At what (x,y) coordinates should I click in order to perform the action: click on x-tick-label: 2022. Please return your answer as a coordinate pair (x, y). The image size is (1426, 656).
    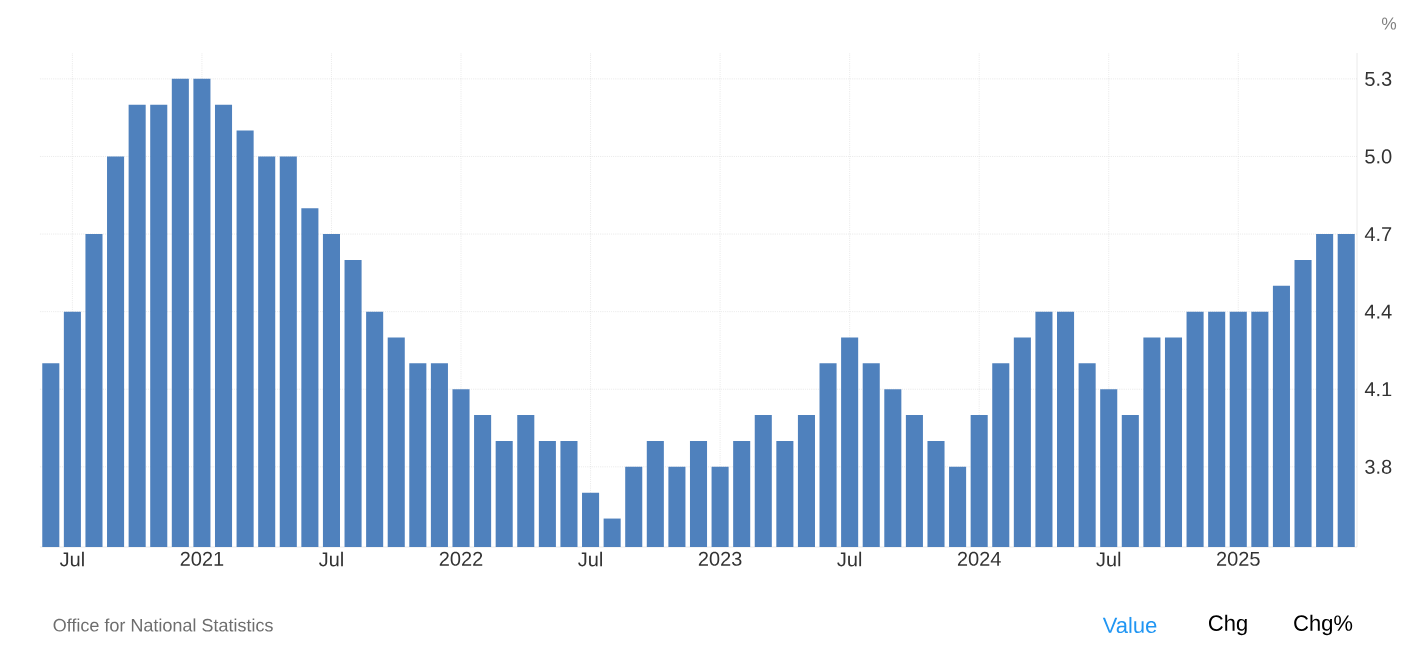
    Looking at the image, I should click on (461, 558).